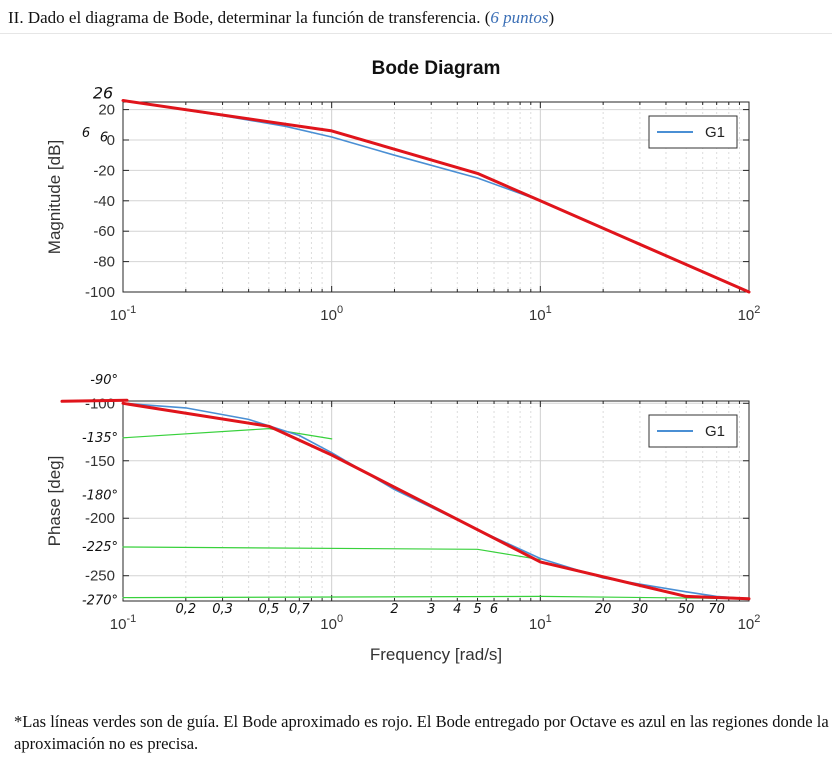 The width and height of the screenshot is (832, 768). Describe the element at coordinates (331, 623) in the screenshot. I see `phase-x-tick-label: 10⁰` at that location.